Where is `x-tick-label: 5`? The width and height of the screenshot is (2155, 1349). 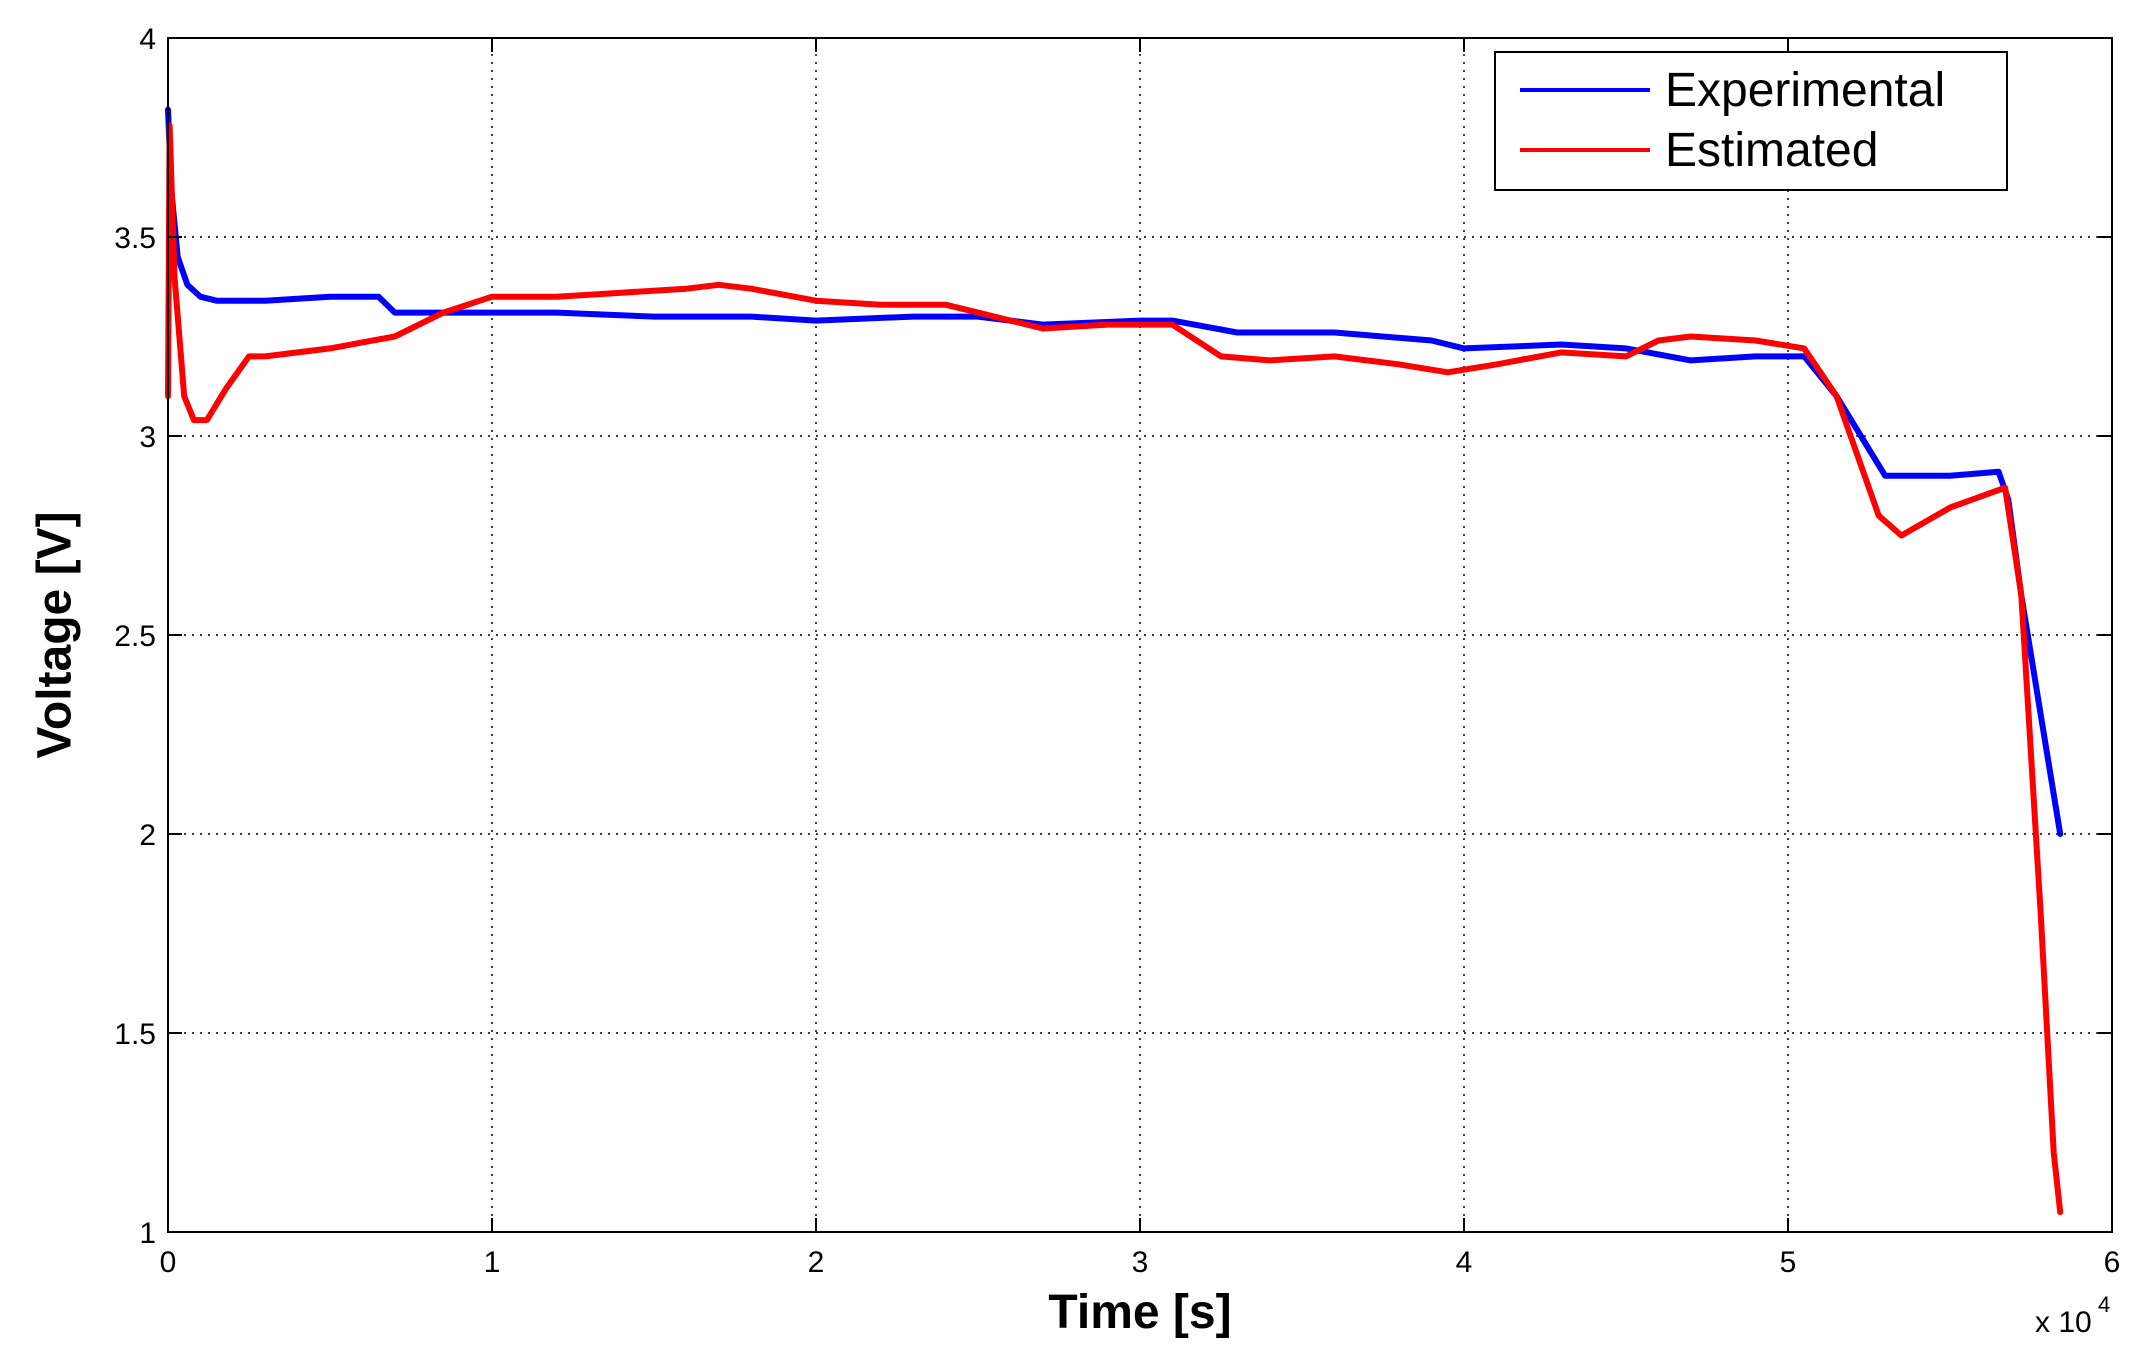
x-tick-label: 5 is located at coordinates (1788, 1262).